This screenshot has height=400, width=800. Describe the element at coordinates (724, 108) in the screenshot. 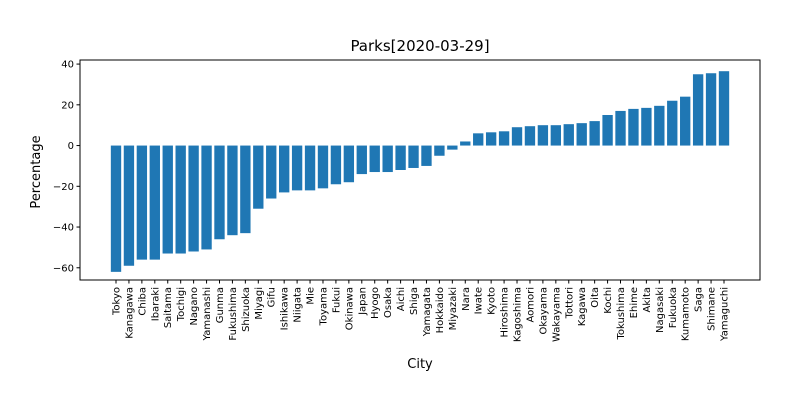

I see `bar-yamaguchi` at that location.